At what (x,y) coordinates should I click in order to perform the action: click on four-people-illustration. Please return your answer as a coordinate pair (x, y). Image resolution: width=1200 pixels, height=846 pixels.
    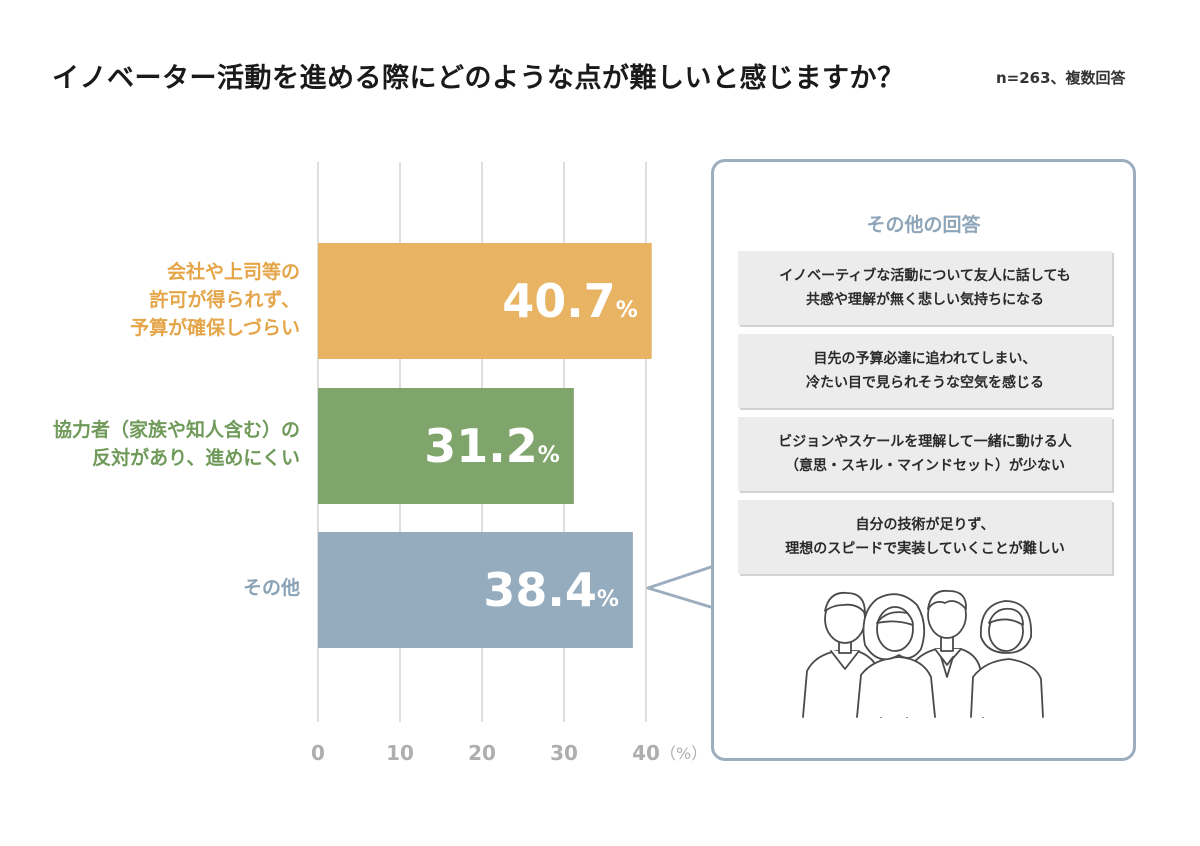
    Looking at the image, I should click on (923, 653).